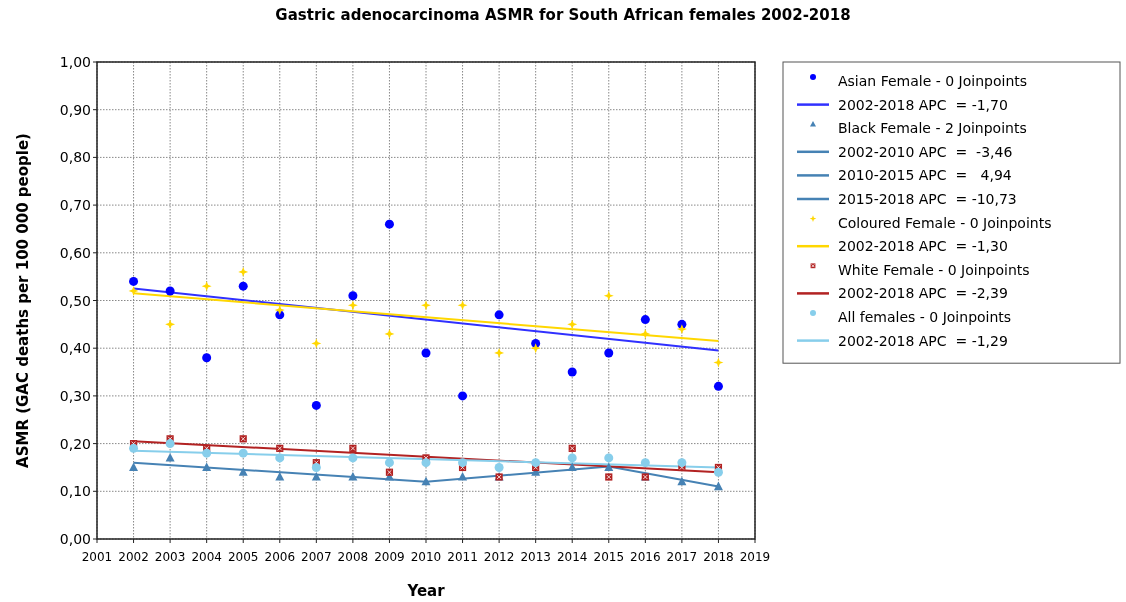 The width and height of the screenshot is (1126, 602). I want to click on legend-label: 2010-2015 APC = 4,94, so click(925, 175).